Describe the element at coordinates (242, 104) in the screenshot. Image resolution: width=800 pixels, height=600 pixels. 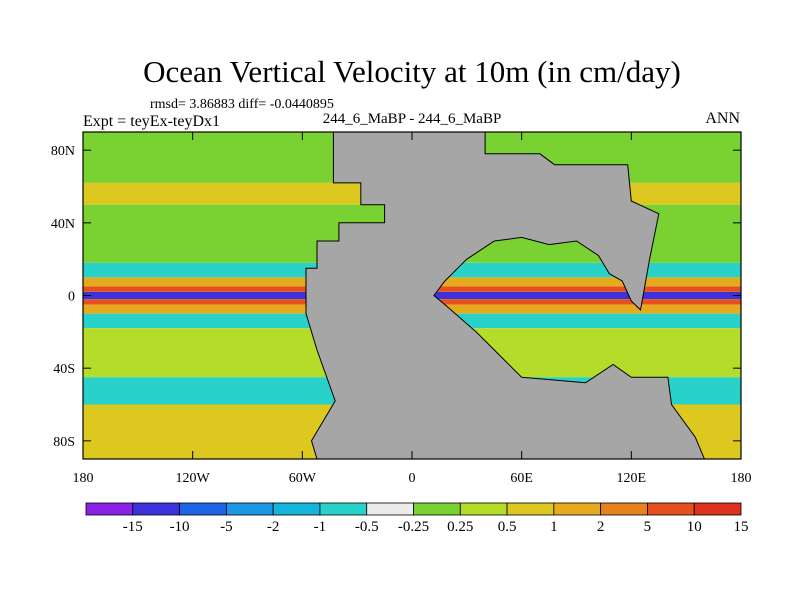
I see `stats-label: rmsd= 3.86883 diff= -0.0440895` at that location.